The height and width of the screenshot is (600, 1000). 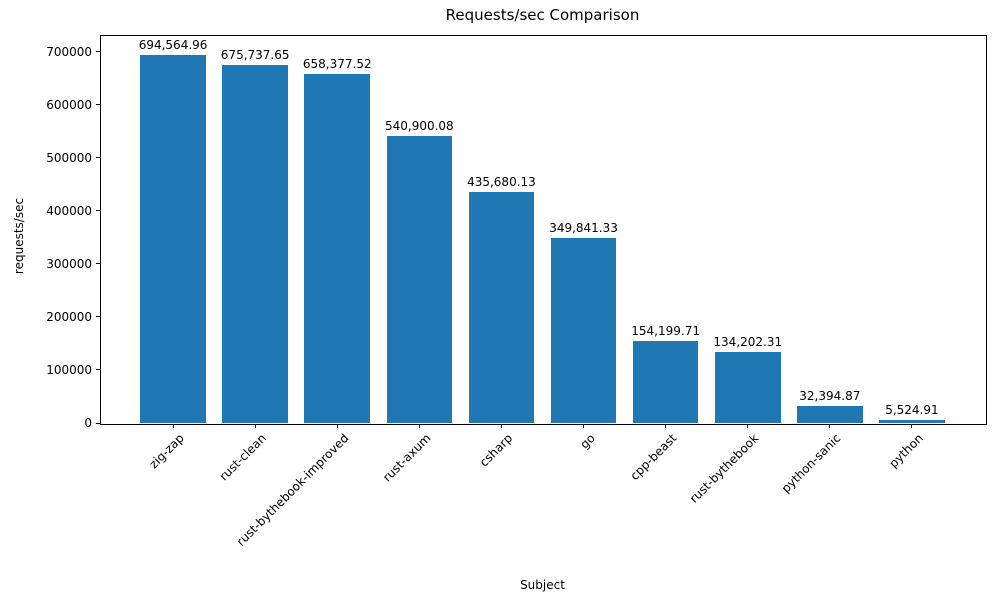 I want to click on y-tick-label: 700000, so click(x=69, y=51).